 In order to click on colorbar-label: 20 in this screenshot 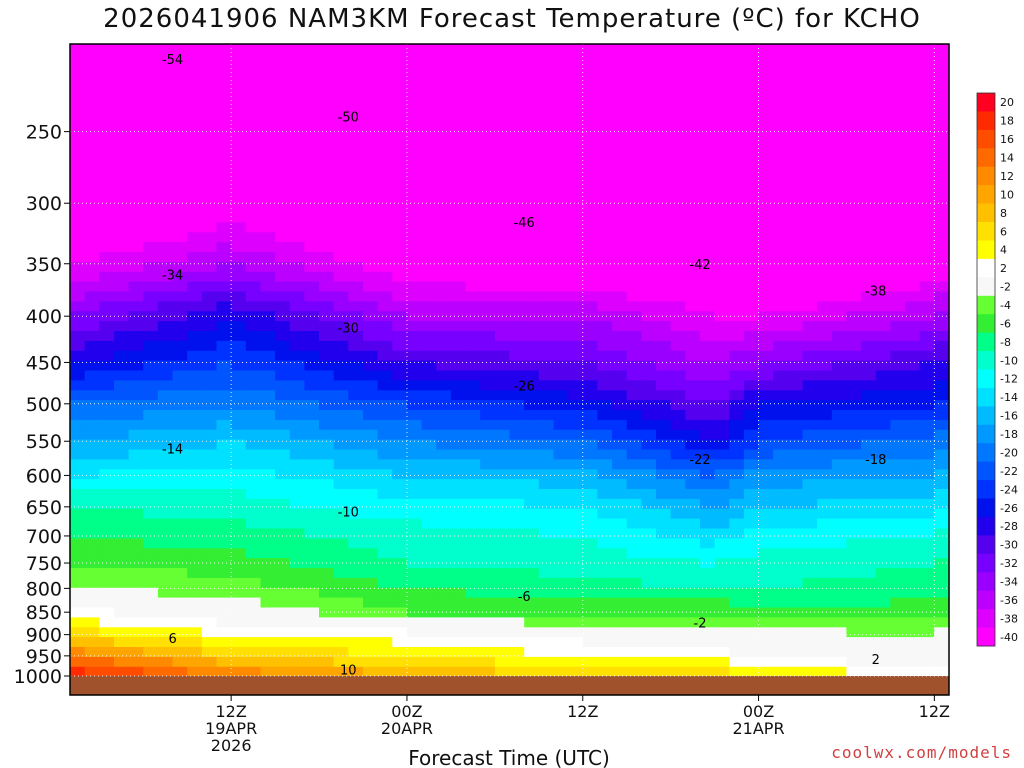, I will do `click(1007, 102)`.